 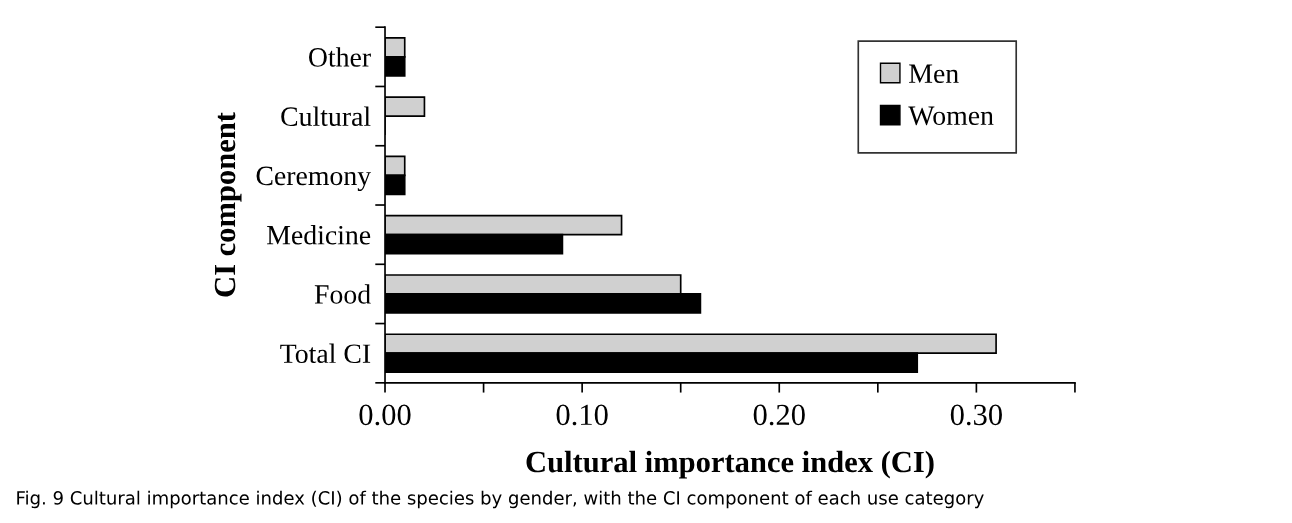 I want to click on x-tick-label: 0.10, so click(x=582, y=415).